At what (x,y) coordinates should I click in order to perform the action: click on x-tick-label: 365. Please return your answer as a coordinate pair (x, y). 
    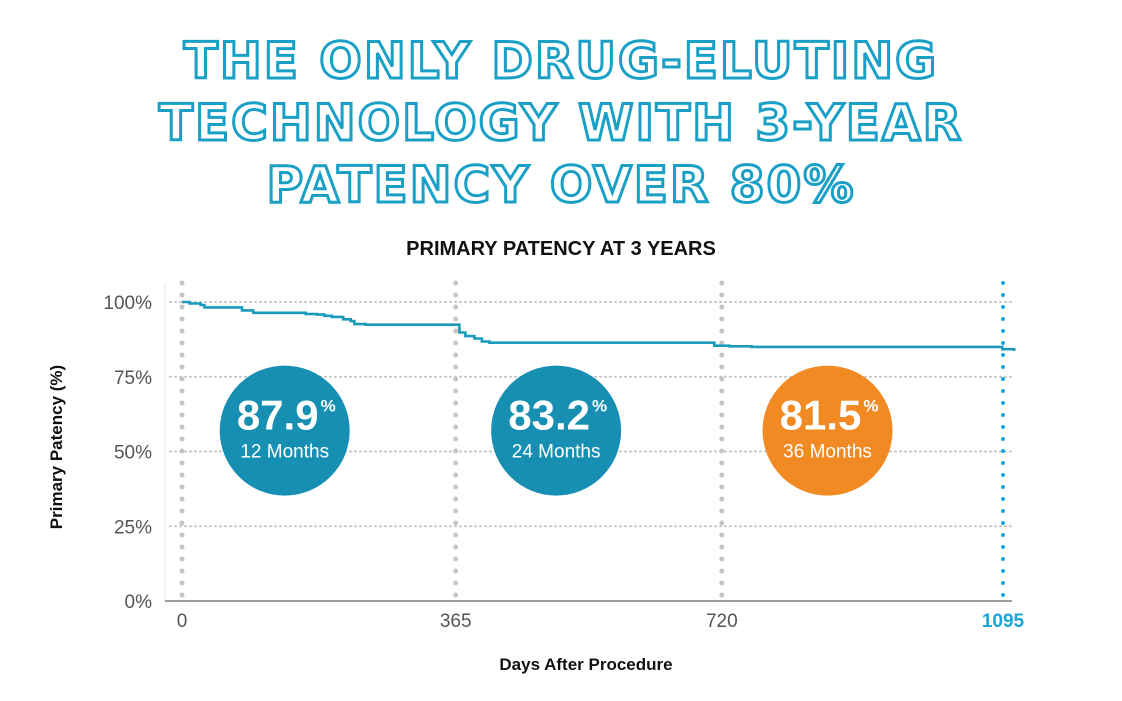
    Looking at the image, I should click on (456, 621).